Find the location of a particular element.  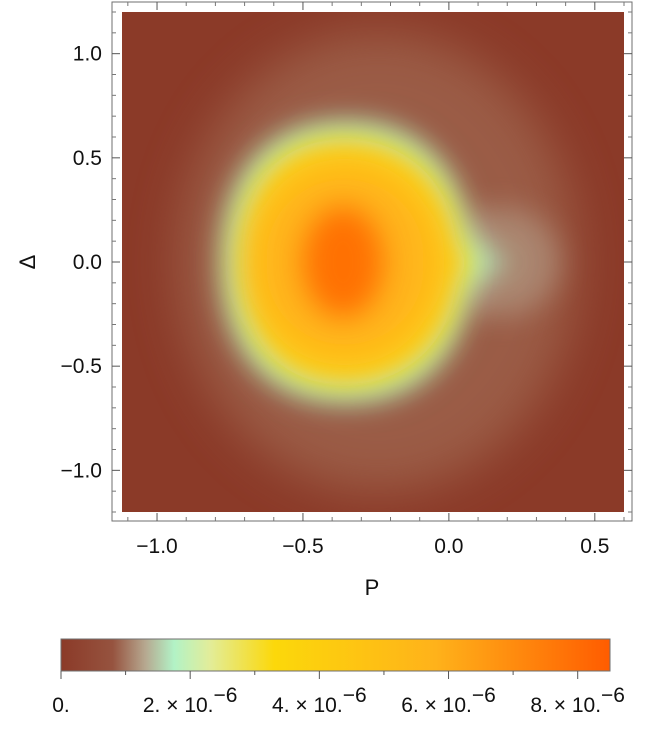

y-tick-label: 0.5 is located at coordinates (87, 158).